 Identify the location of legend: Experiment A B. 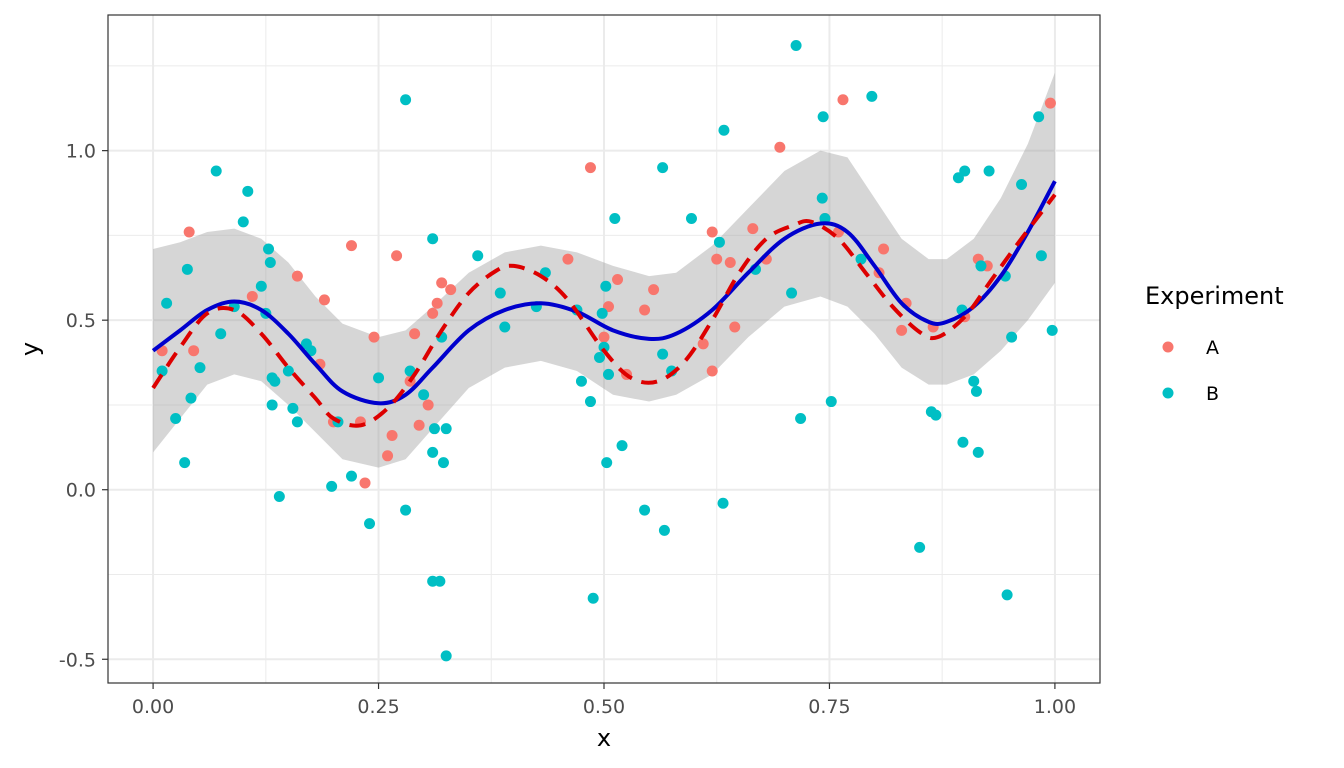
(1214, 343).